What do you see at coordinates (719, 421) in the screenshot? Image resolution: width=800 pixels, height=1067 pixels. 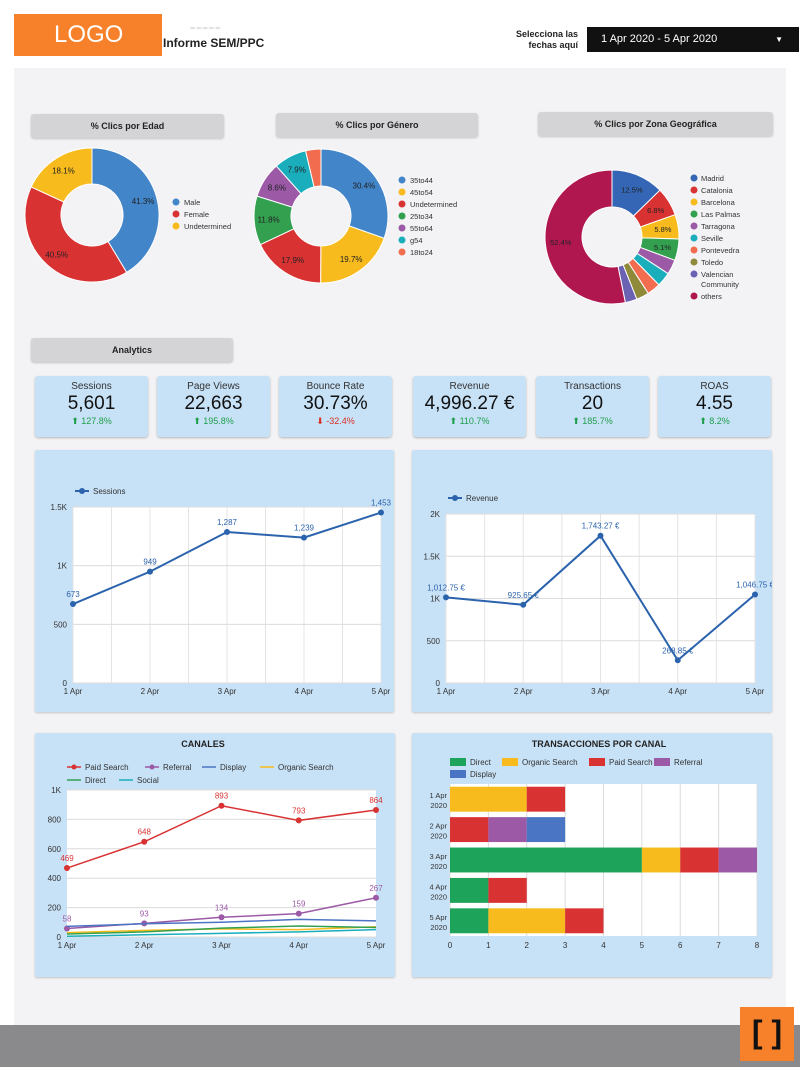 I see `kpi-delta-value: 8.2%` at bounding box center [719, 421].